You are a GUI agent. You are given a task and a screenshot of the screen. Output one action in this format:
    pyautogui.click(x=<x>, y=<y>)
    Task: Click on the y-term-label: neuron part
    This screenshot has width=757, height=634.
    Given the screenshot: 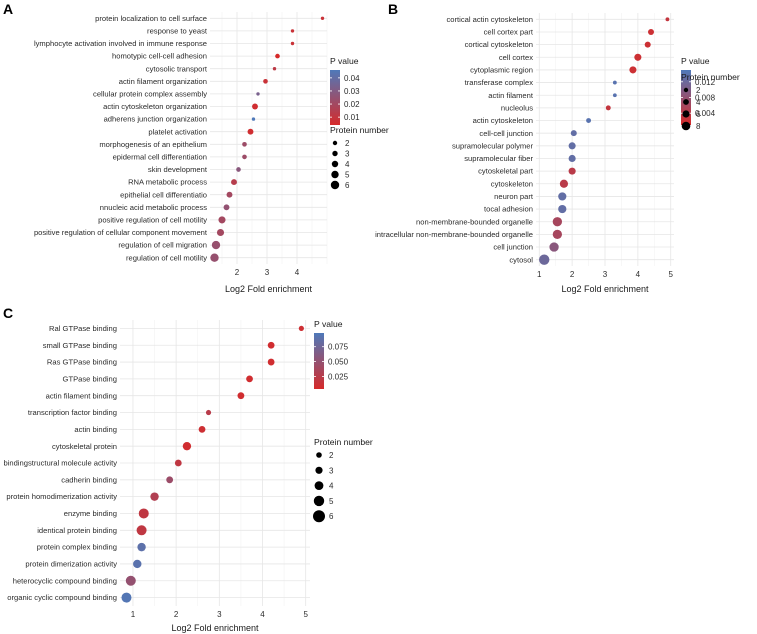 What is the action you would take?
    pyautogui.click(x=514, y=196)
    